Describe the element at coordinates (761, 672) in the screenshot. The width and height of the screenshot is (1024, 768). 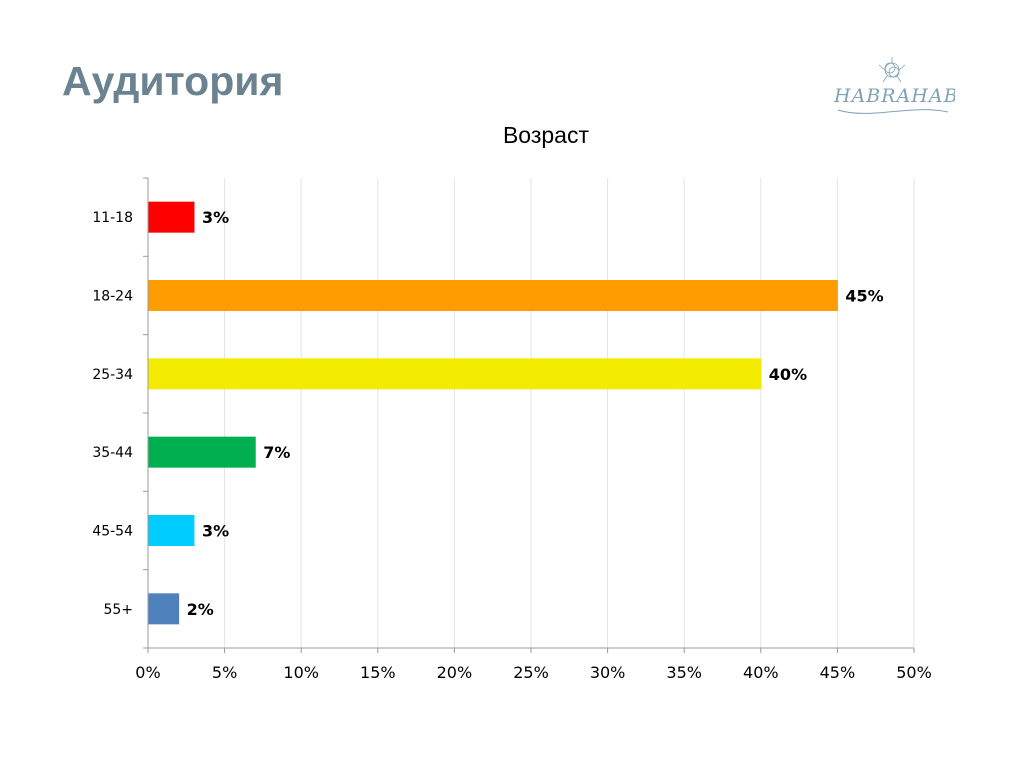
I see `x-tick-label: 40%` at that location.